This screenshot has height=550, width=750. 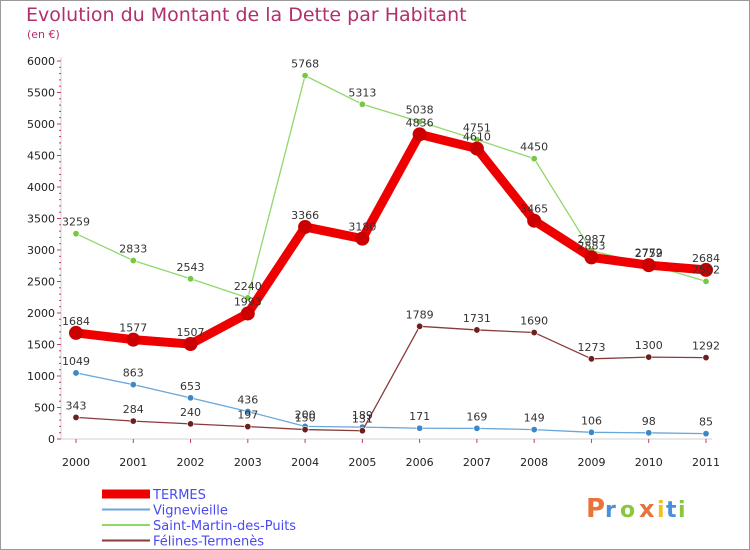 I want to click on data-label: 197, so click(x=247, y=415).